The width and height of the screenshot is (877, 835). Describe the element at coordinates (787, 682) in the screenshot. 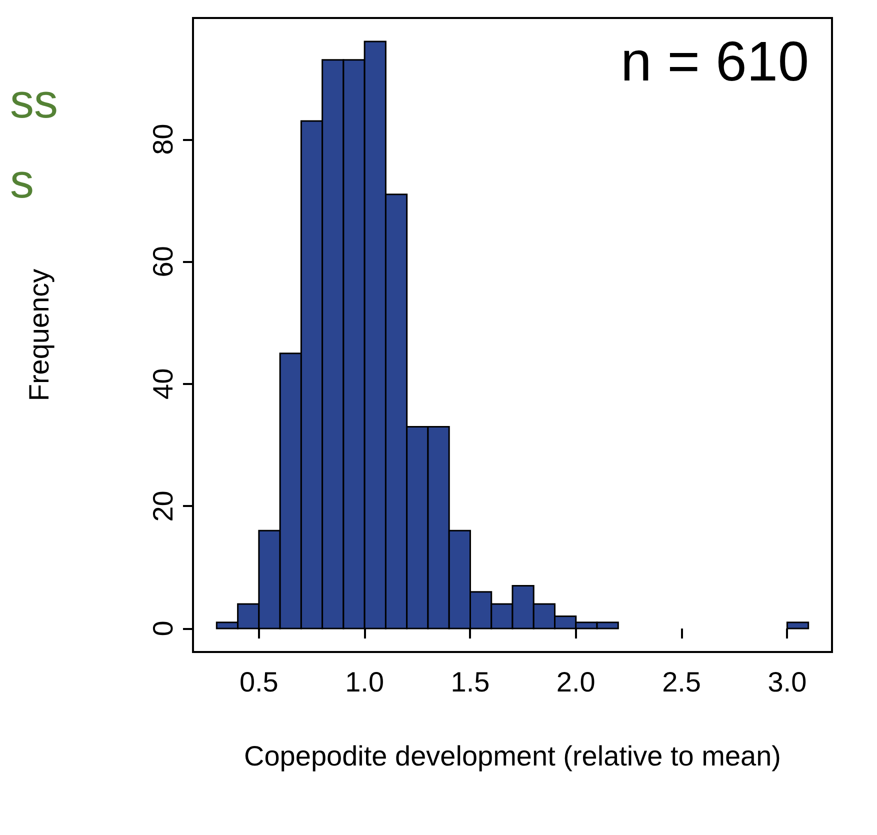

I see `x-tick-label: 3.0` at that location.